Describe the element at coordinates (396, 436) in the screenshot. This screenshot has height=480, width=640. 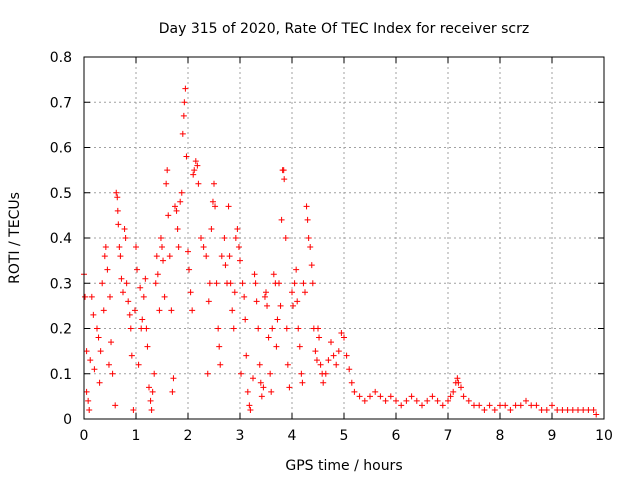
I see `x-tick-label: 6` at that location.